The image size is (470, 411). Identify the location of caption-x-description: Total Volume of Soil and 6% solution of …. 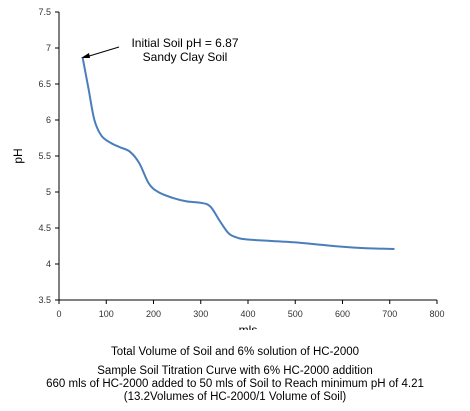
(235, 352).